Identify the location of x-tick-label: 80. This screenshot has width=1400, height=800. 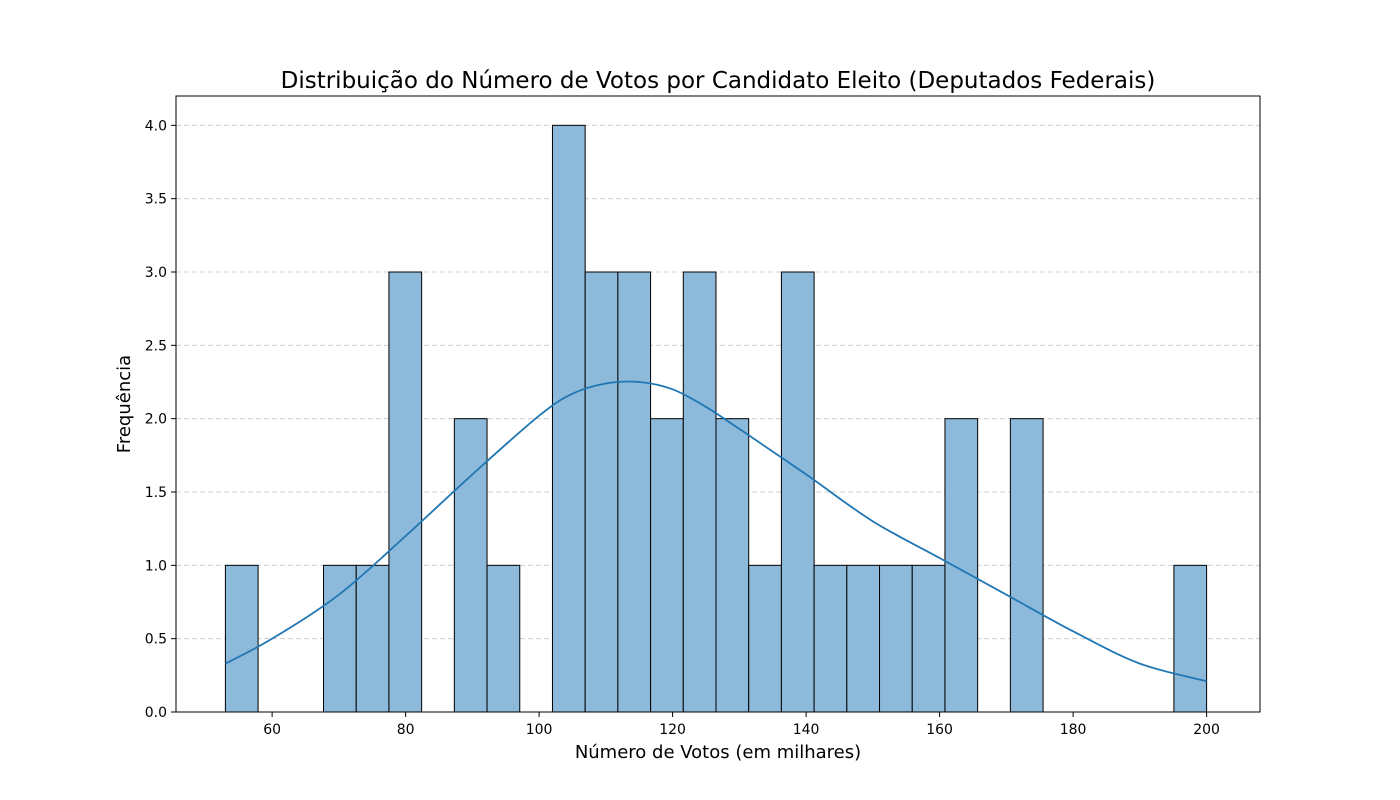
(406, 730).